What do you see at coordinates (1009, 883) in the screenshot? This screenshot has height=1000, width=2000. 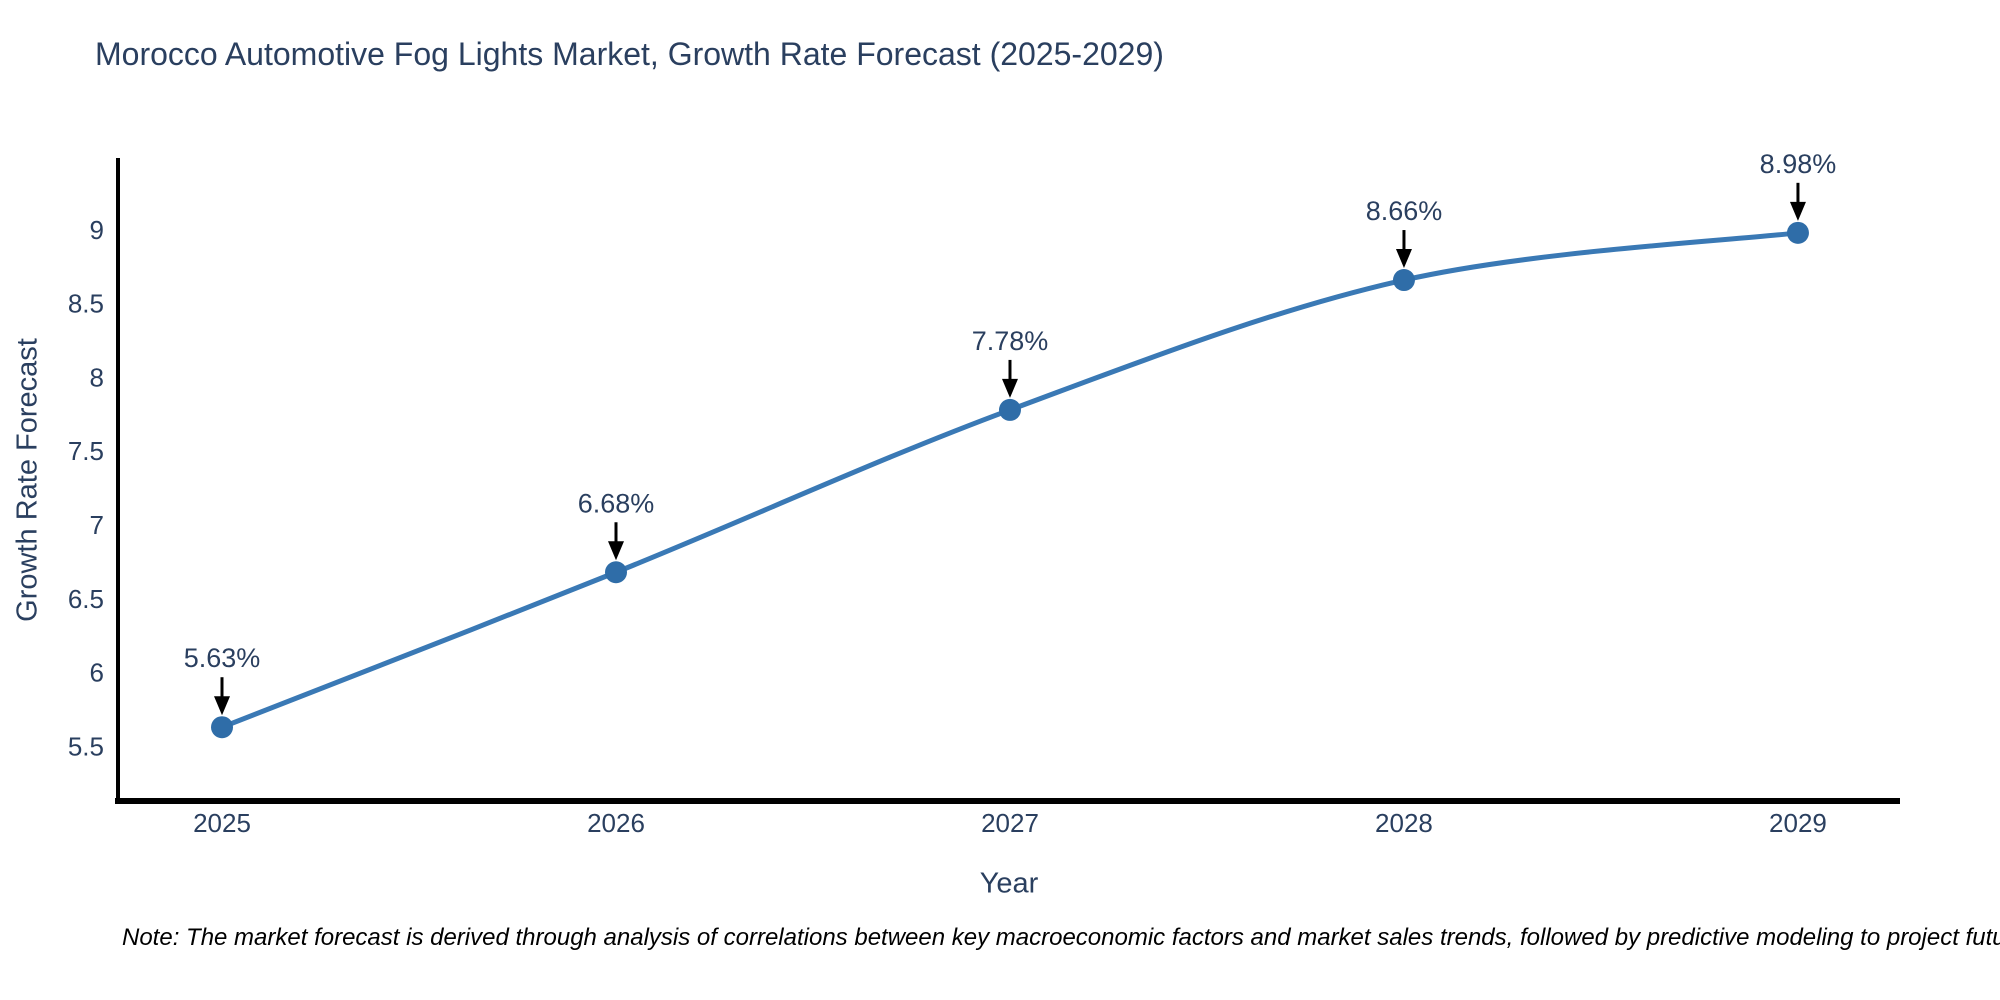 I see `x-axis-title: Year` at bounding box center [1009, 883].